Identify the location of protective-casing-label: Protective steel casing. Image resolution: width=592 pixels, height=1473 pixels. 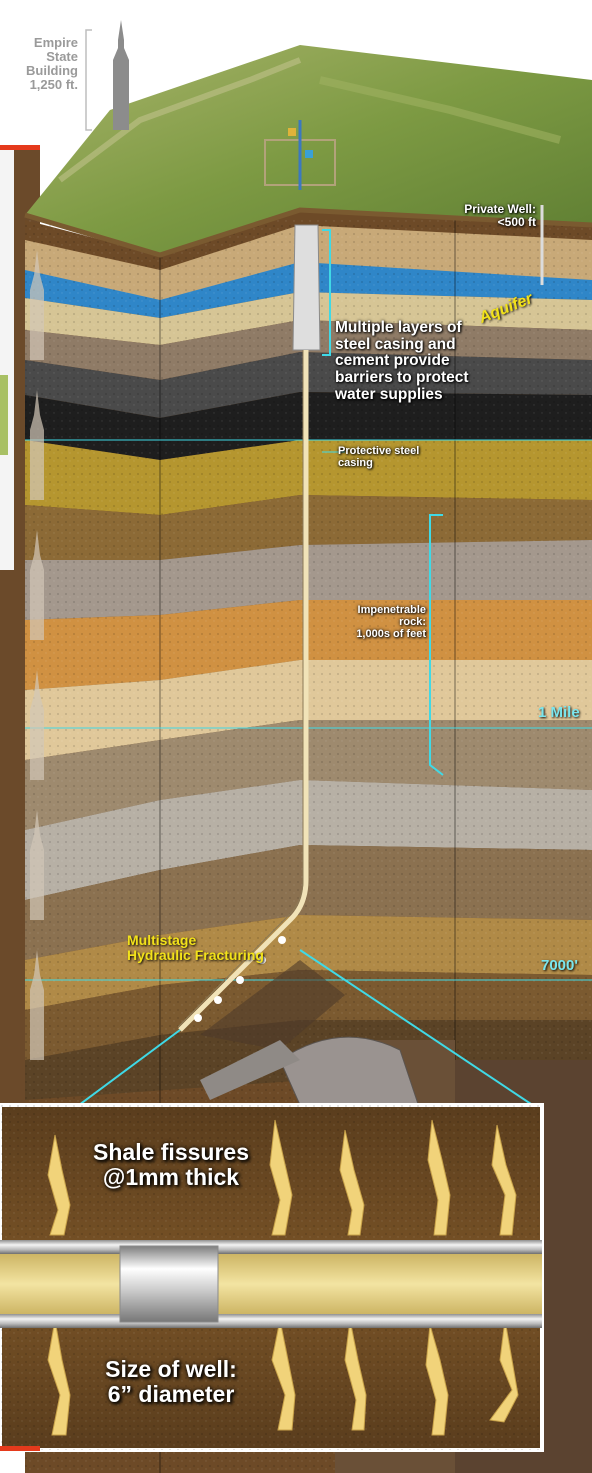
(379, 457).